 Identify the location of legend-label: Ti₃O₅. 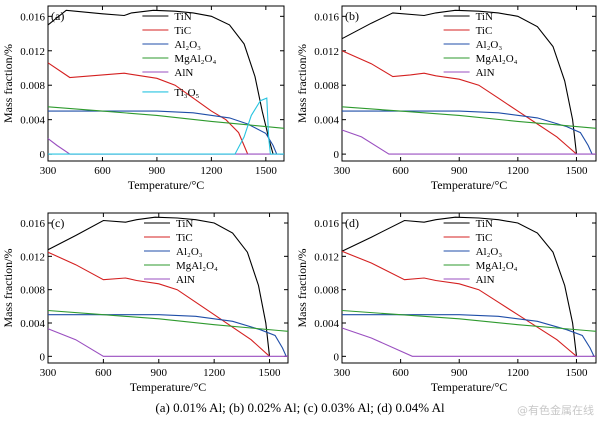
(186, 93).